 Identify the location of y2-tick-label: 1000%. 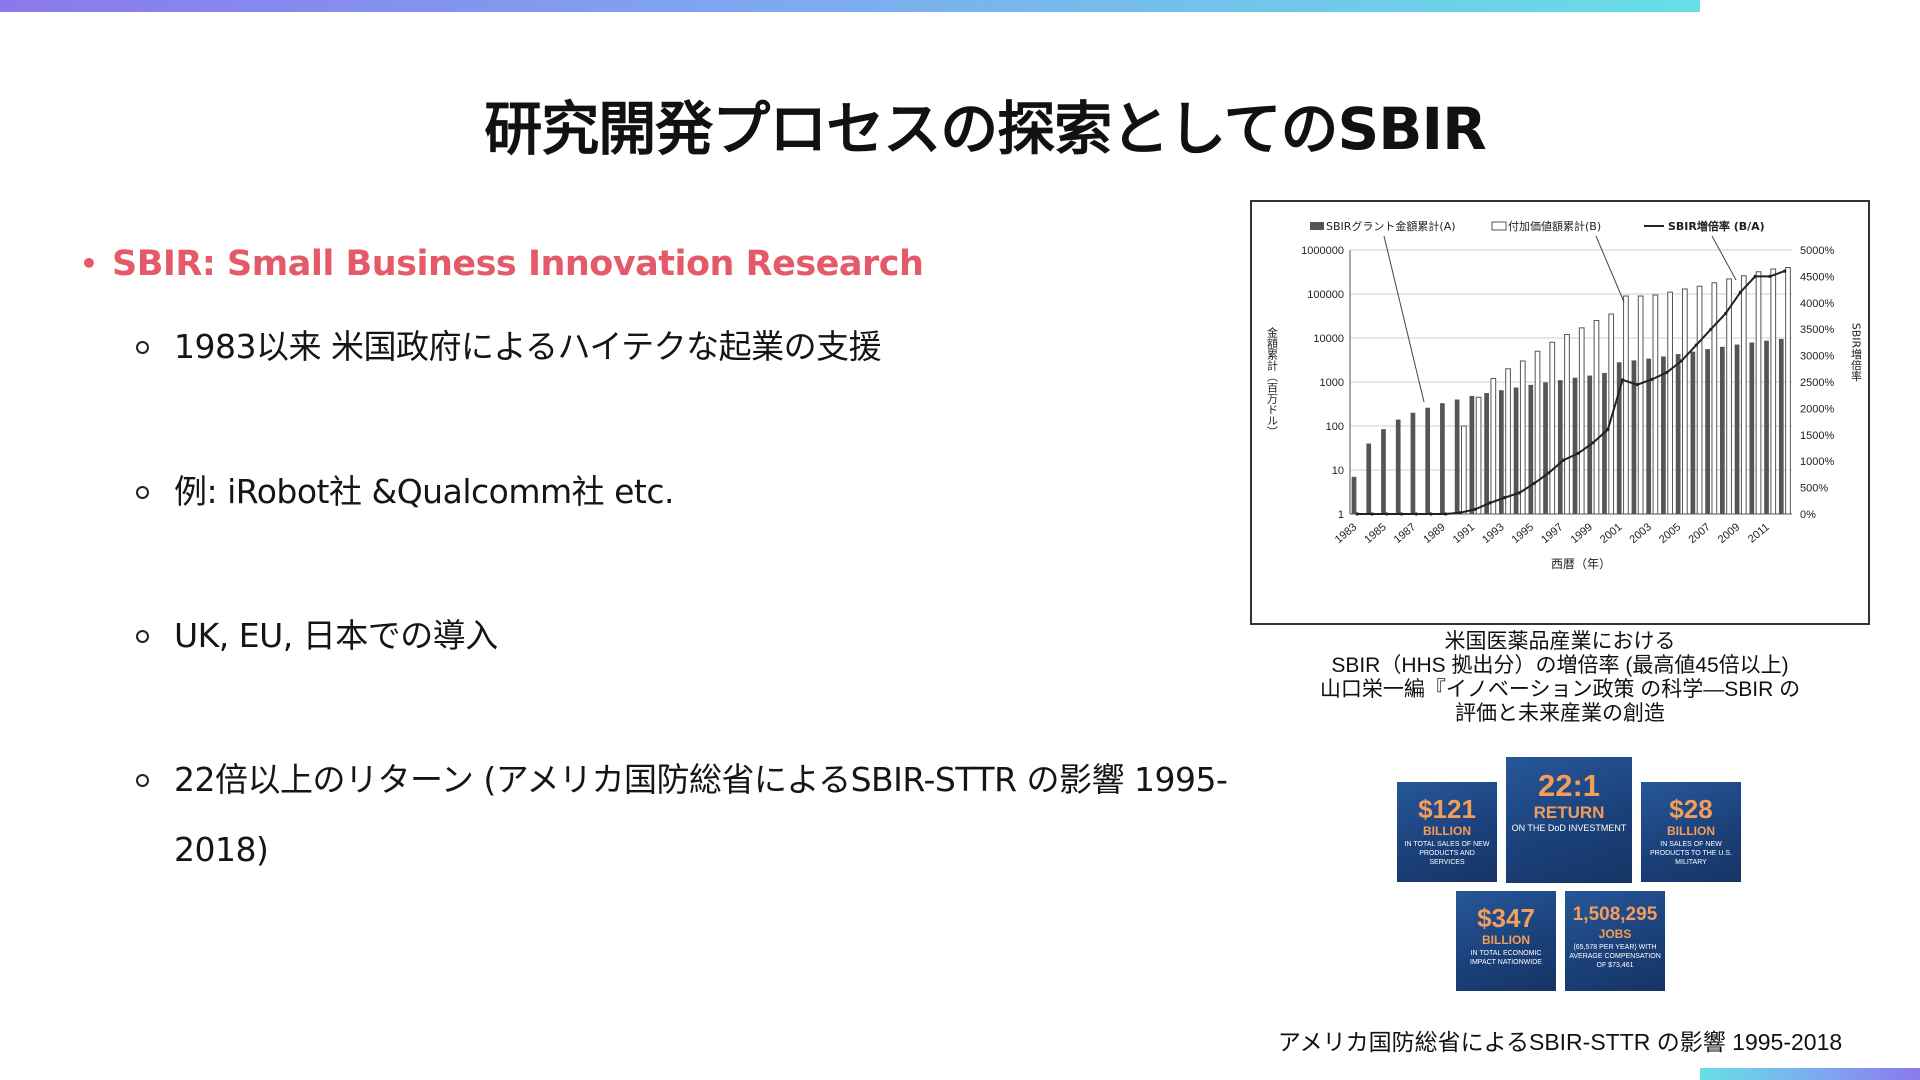
(1817, 462).